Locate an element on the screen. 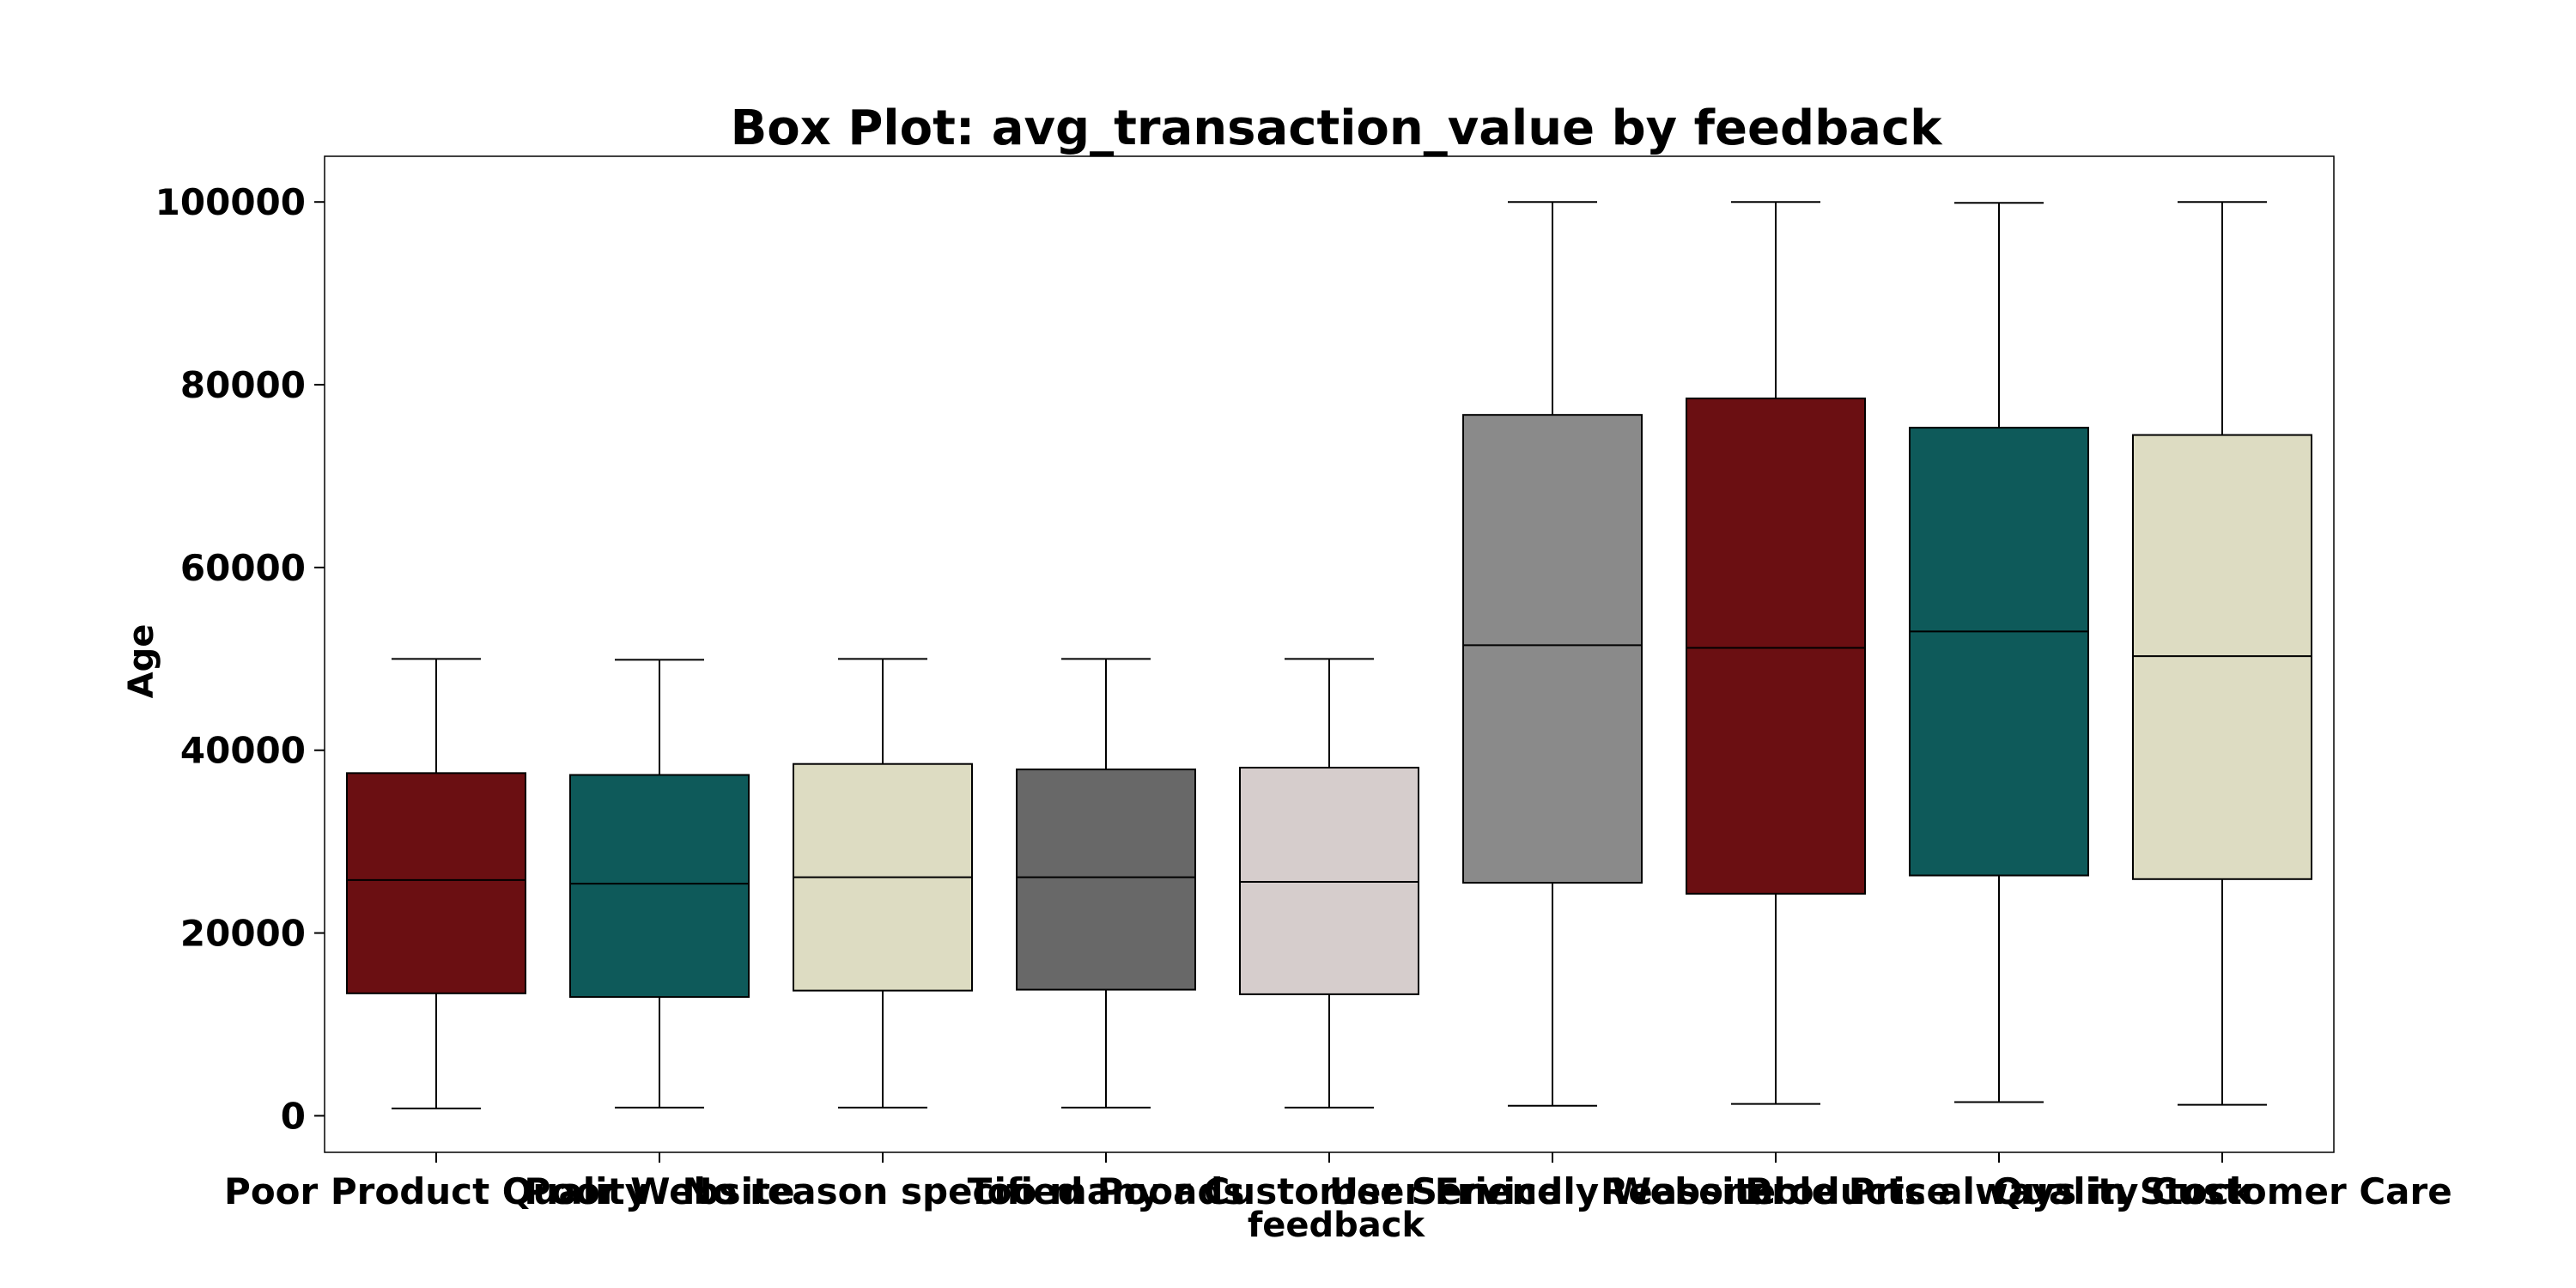 This screenshot has width=2576, height=1288. x-tick-label: Reasonable Price is located at coordinates (1776, 1191).